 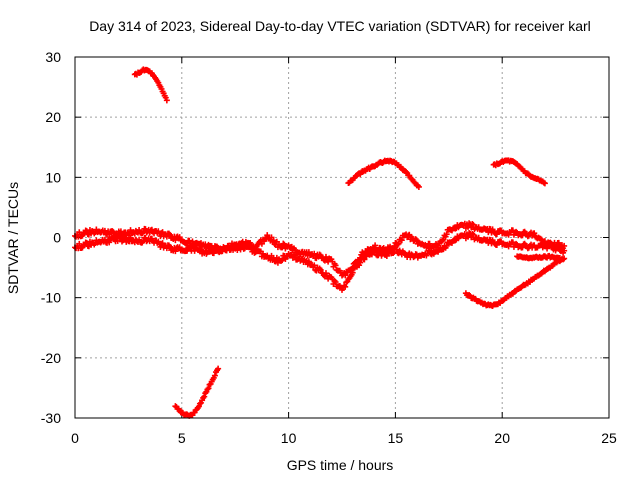 I want to click on y-tick-label: 10, so click(x=53, y=177).